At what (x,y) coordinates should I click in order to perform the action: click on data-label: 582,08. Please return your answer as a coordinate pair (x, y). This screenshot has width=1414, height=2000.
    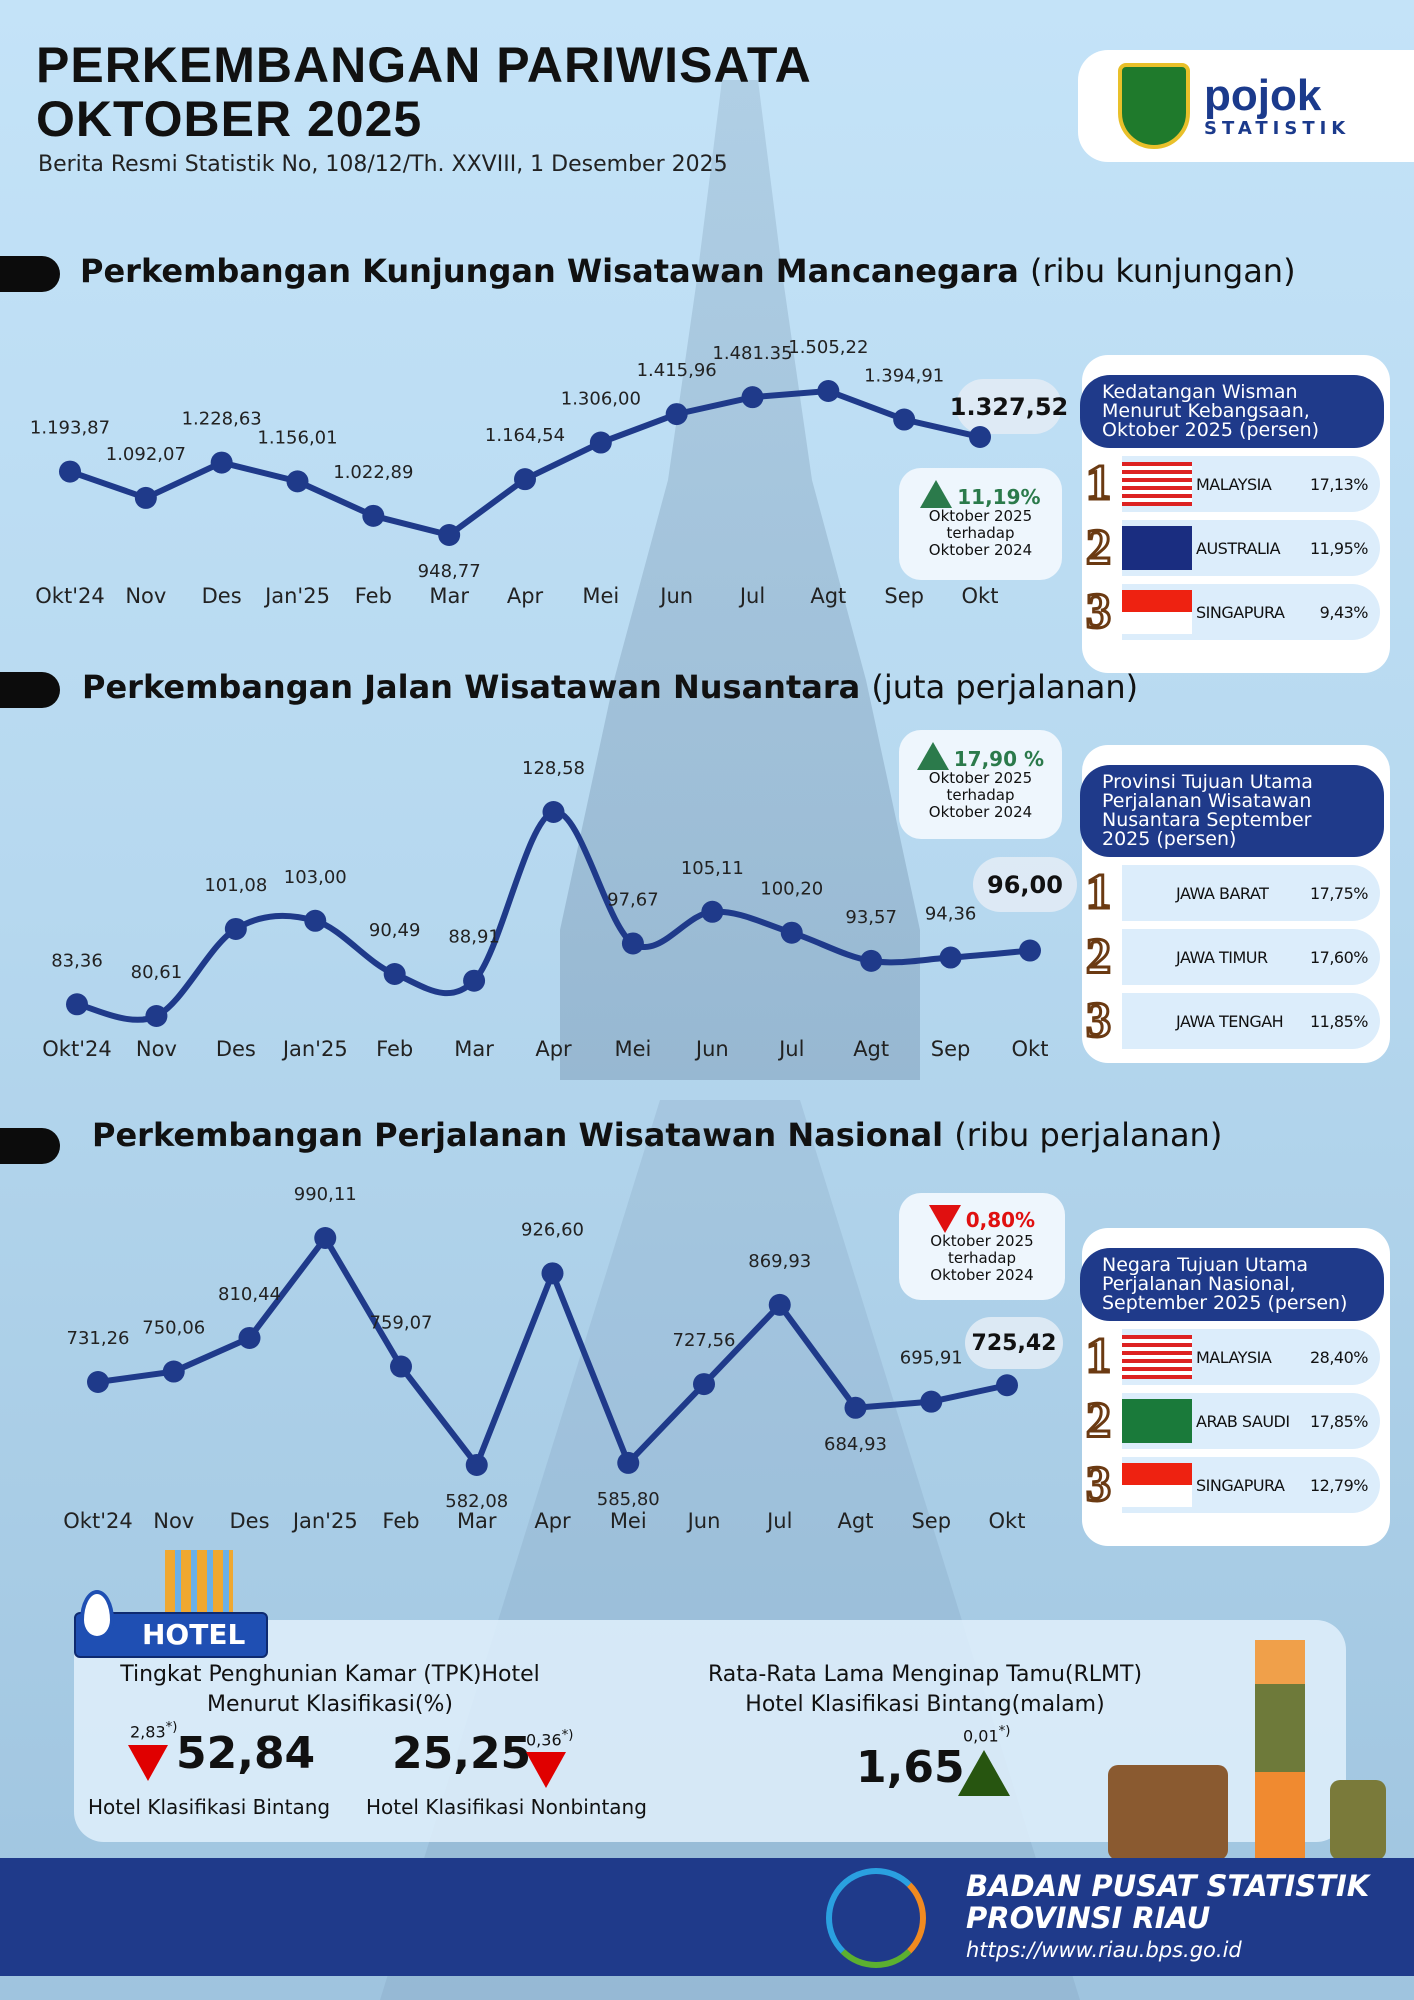
    Looking at the image, I should click on (476, 1501).